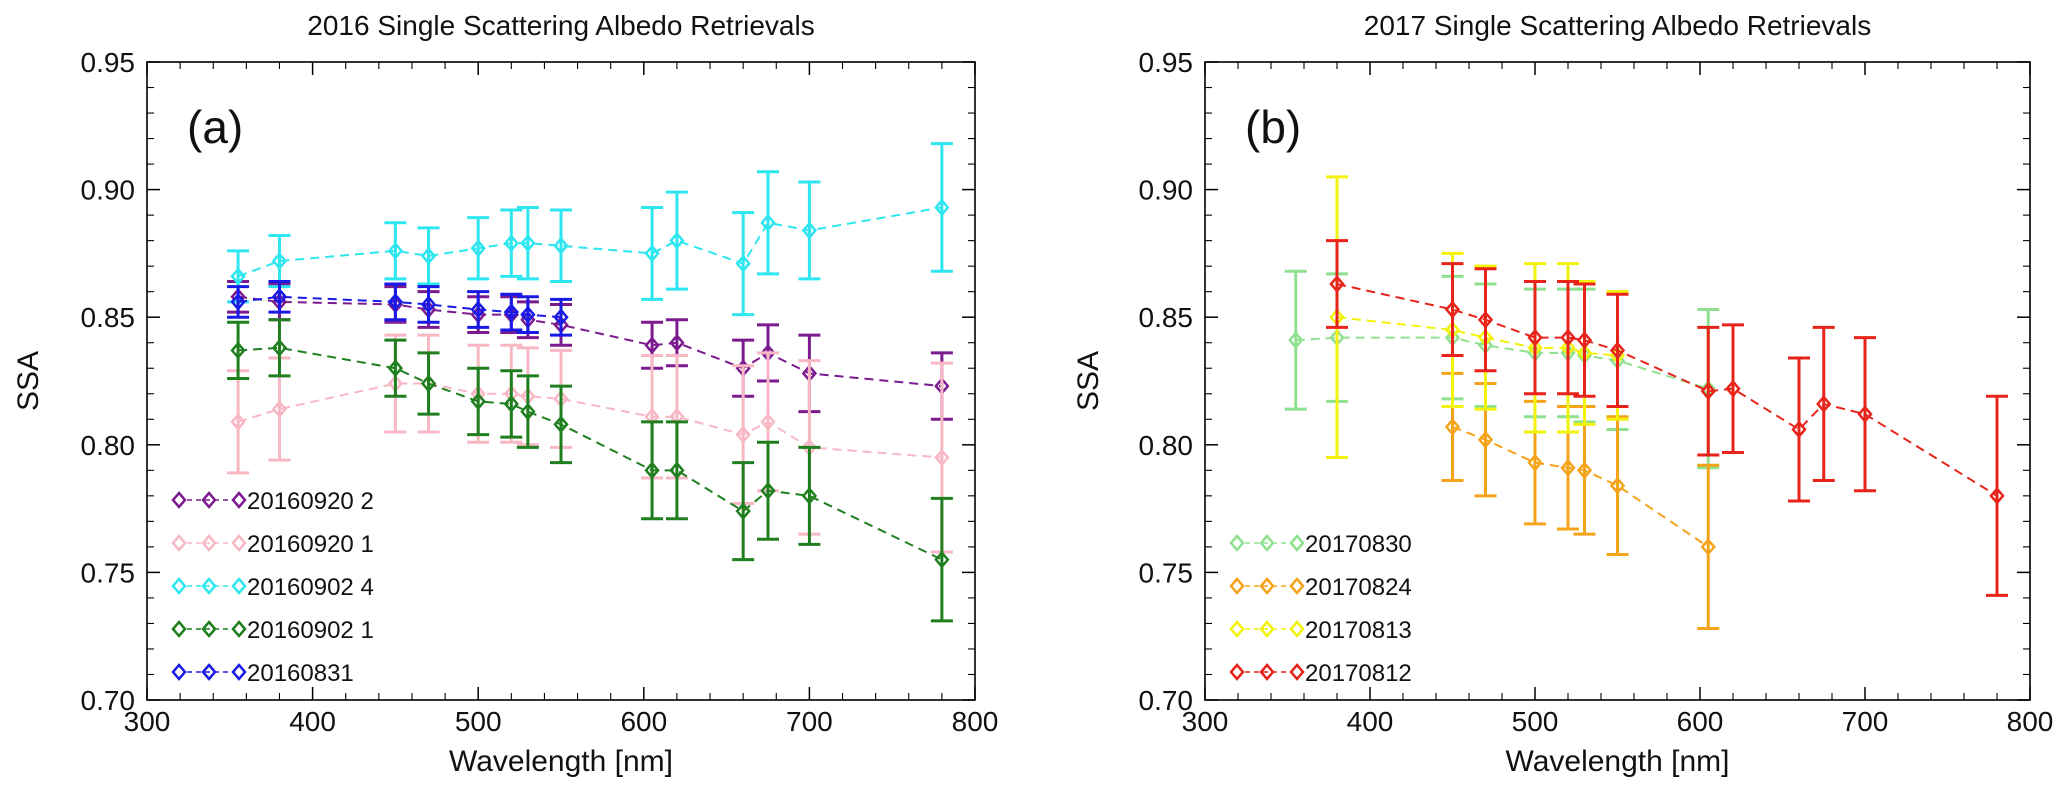 Image resolution: width=2068 pixels, height=794 pixels. What do you see at coordinates (809, 721) in the screenshot?
I see `x-tick-label: 700` at bounding box center [809, 721].